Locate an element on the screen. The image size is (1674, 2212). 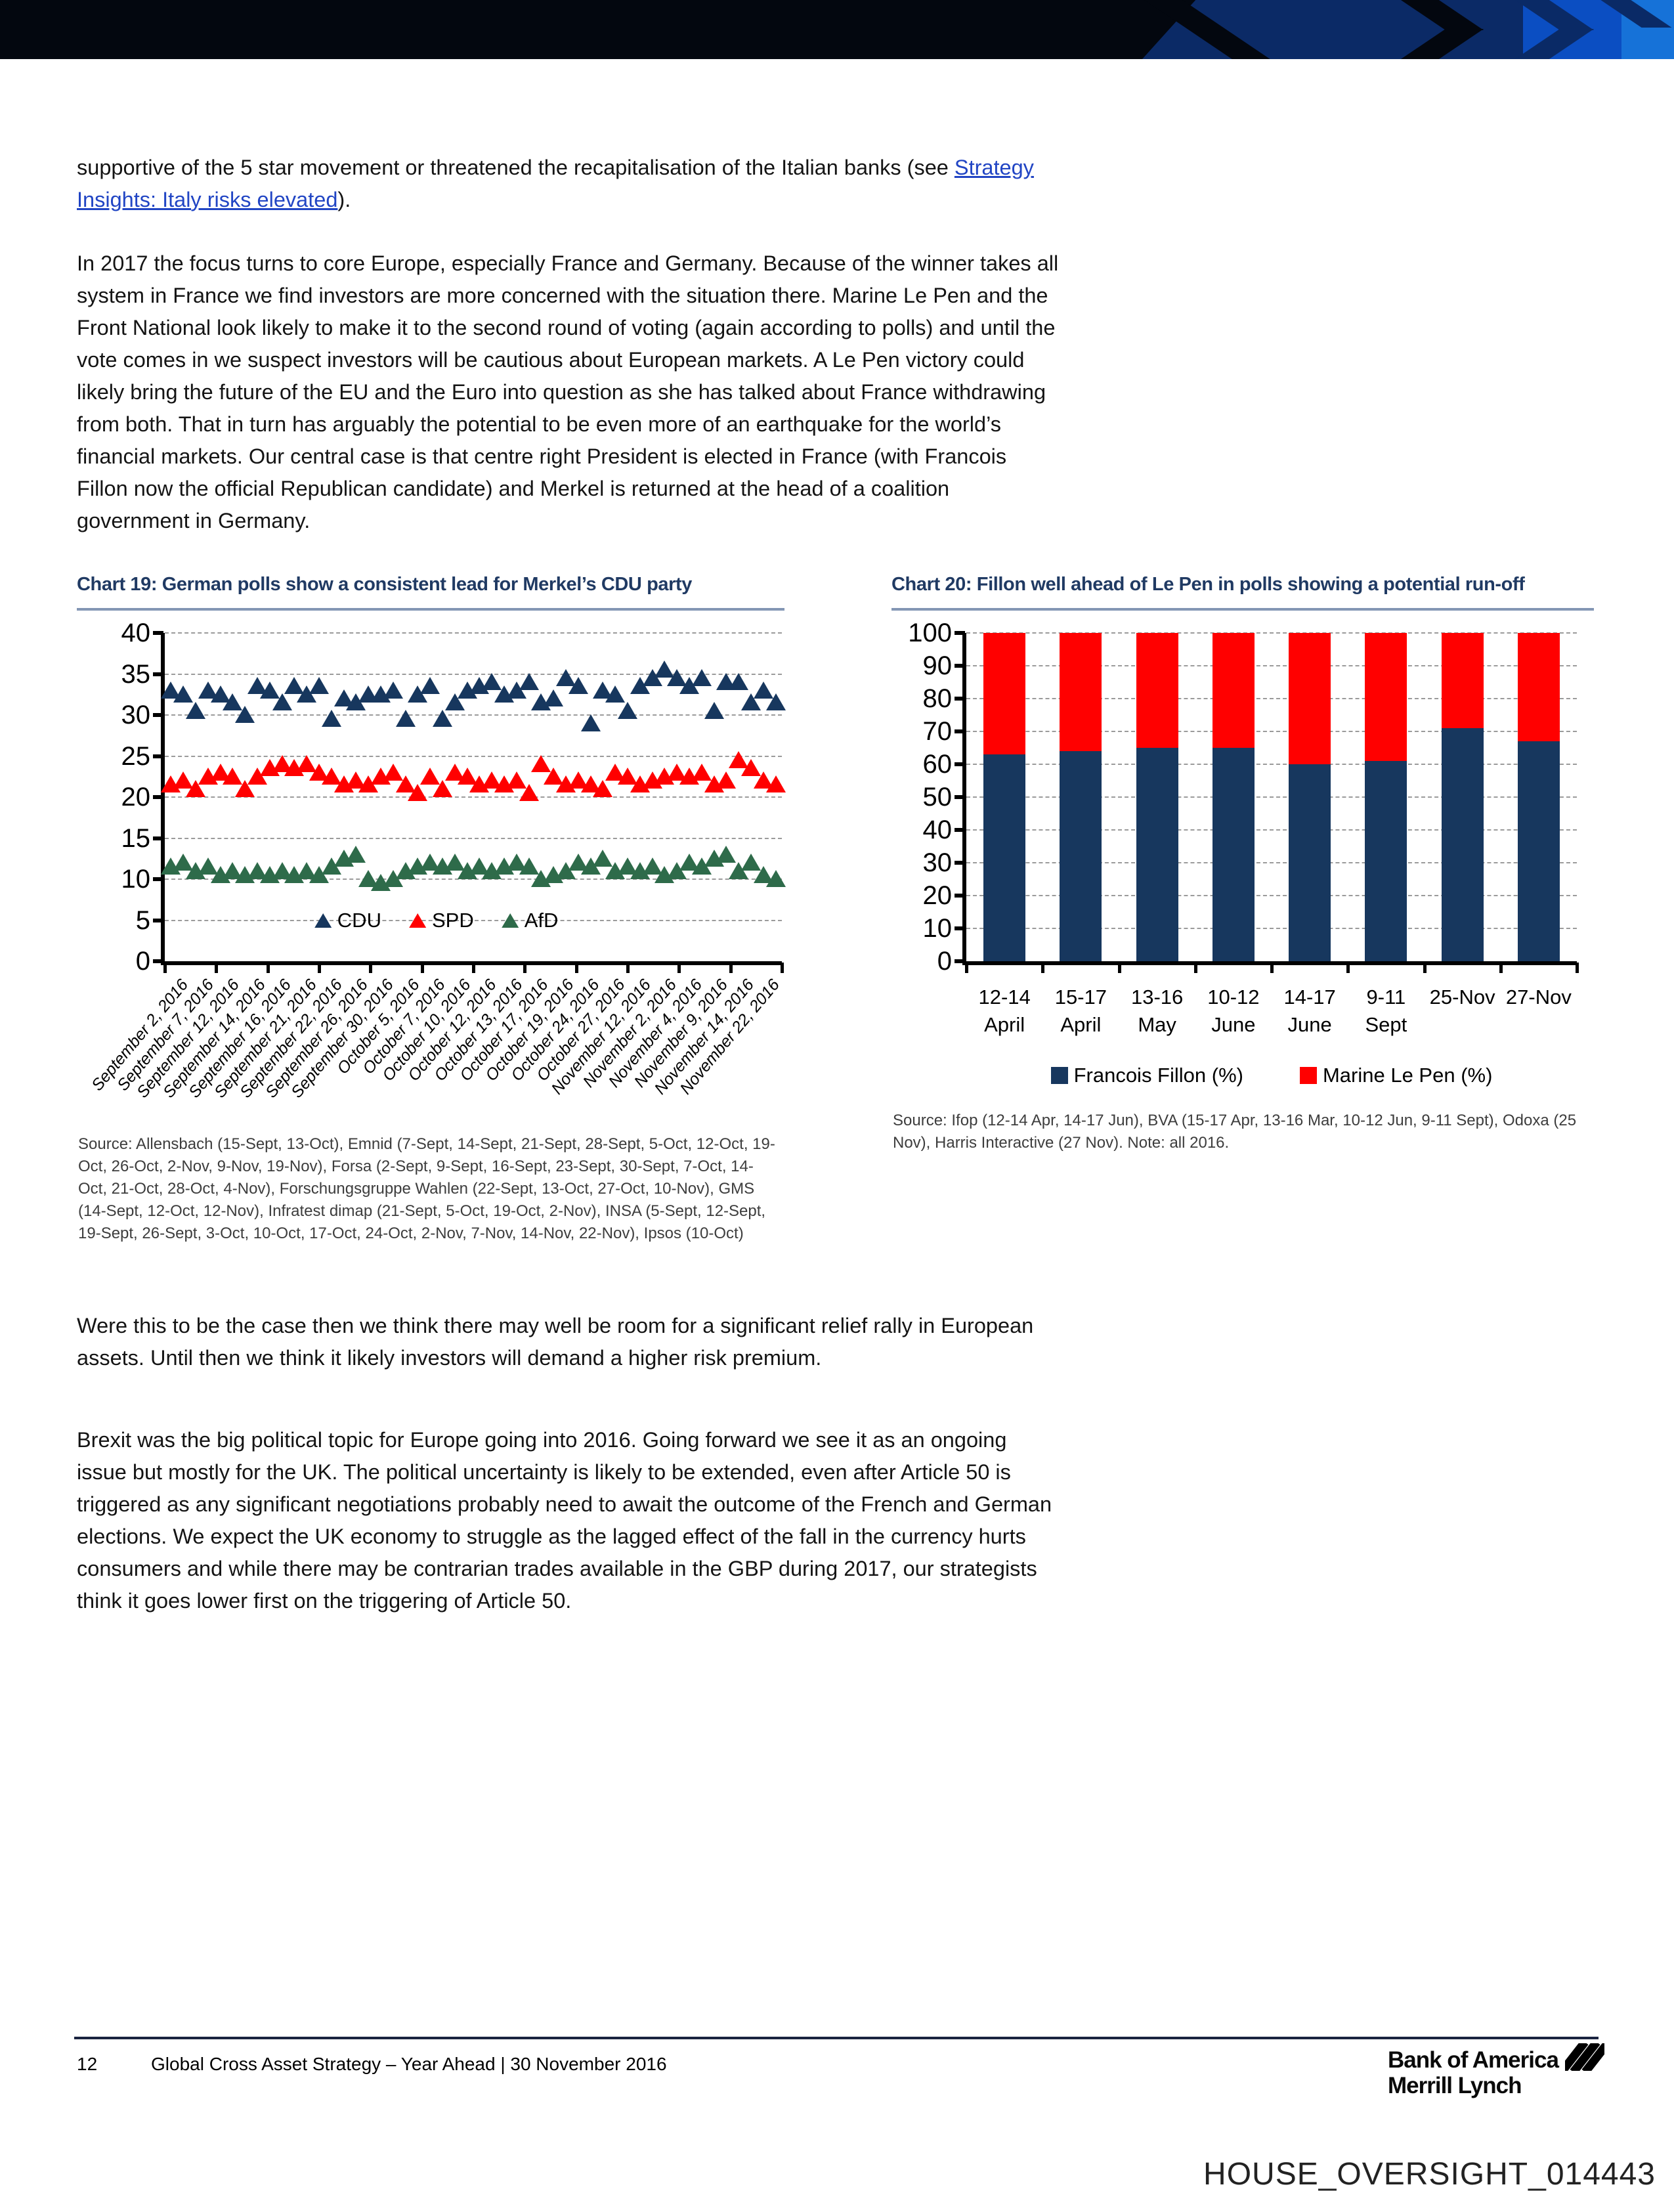
plot-area: CDU SPD AfD is located at coordinates (473, 798).